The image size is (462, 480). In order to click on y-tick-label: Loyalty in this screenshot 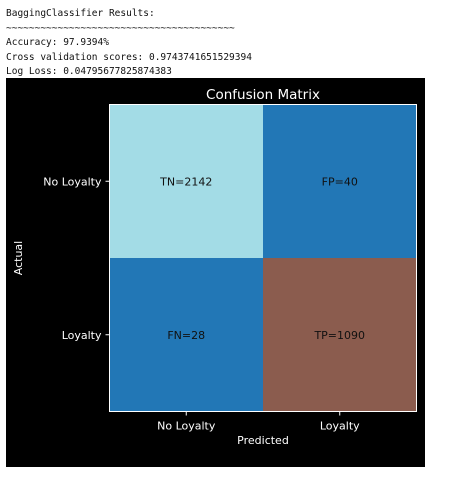, I will do `click(82, 335)`.